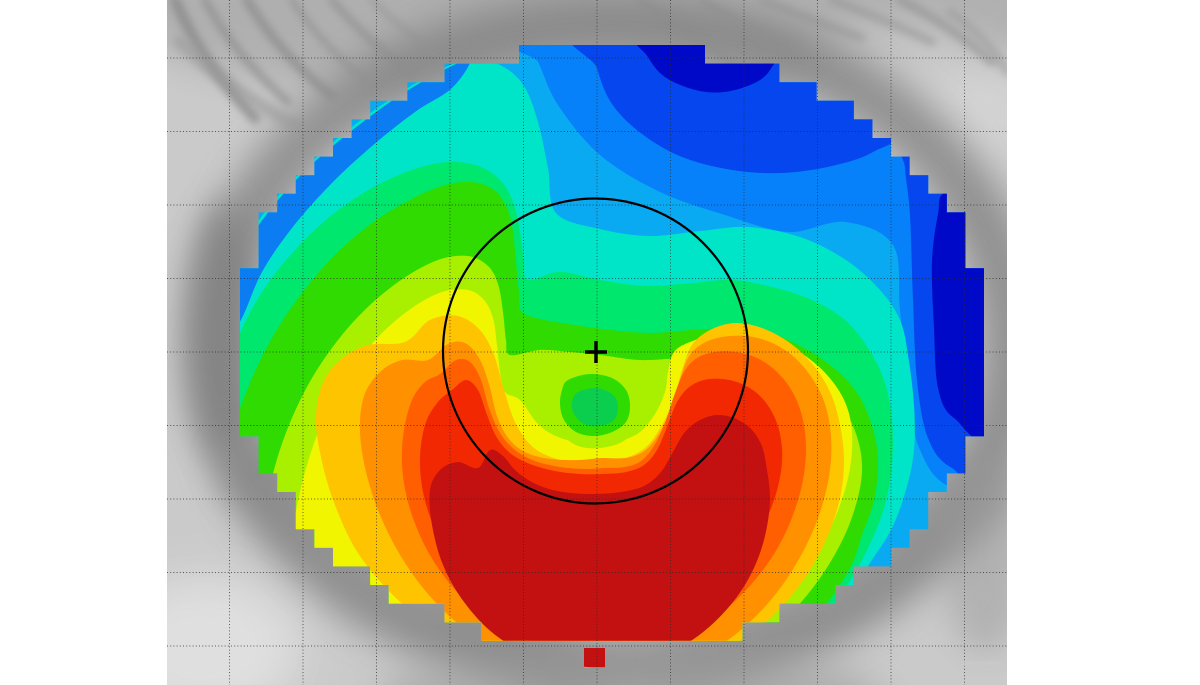 Image resolution: width=1200 pixels, height=685 pixels. I want to click on contour-region-dark-red, so click(600, 541).